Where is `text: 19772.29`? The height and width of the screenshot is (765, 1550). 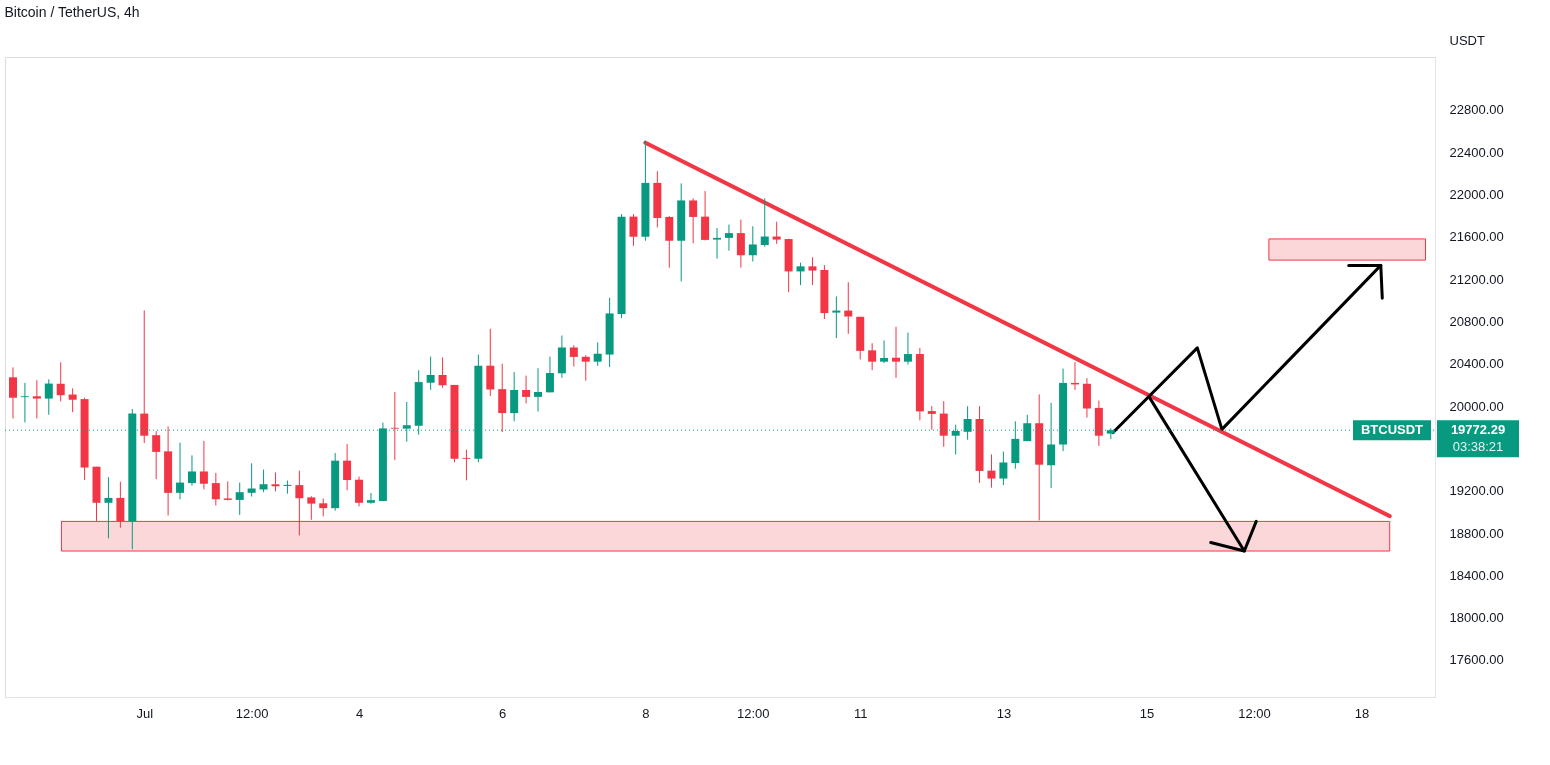
text: 19772.29 is located at coordinates (1478, 430).